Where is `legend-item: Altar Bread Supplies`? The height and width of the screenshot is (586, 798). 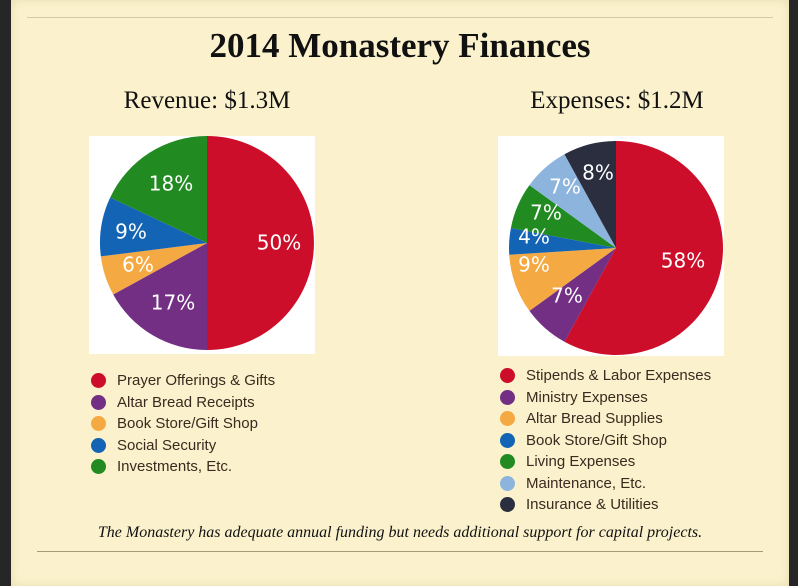
legend-item: Altar Bread Supplies is located at coordinates (604, 419).